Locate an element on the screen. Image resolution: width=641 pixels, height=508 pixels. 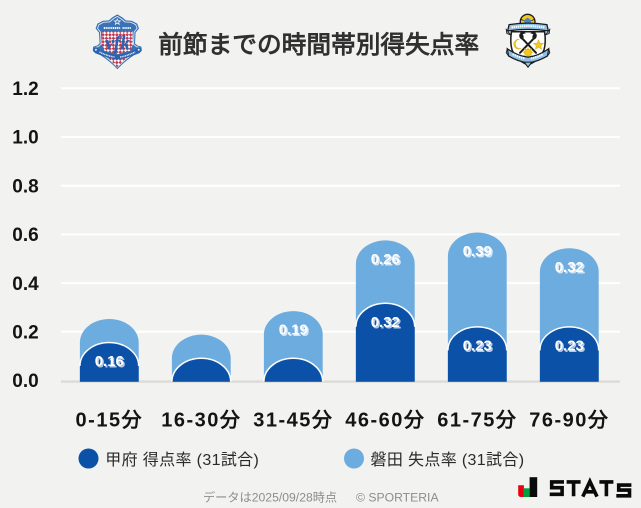
svg-text: 0.2 is located at coordinates (25, 333).